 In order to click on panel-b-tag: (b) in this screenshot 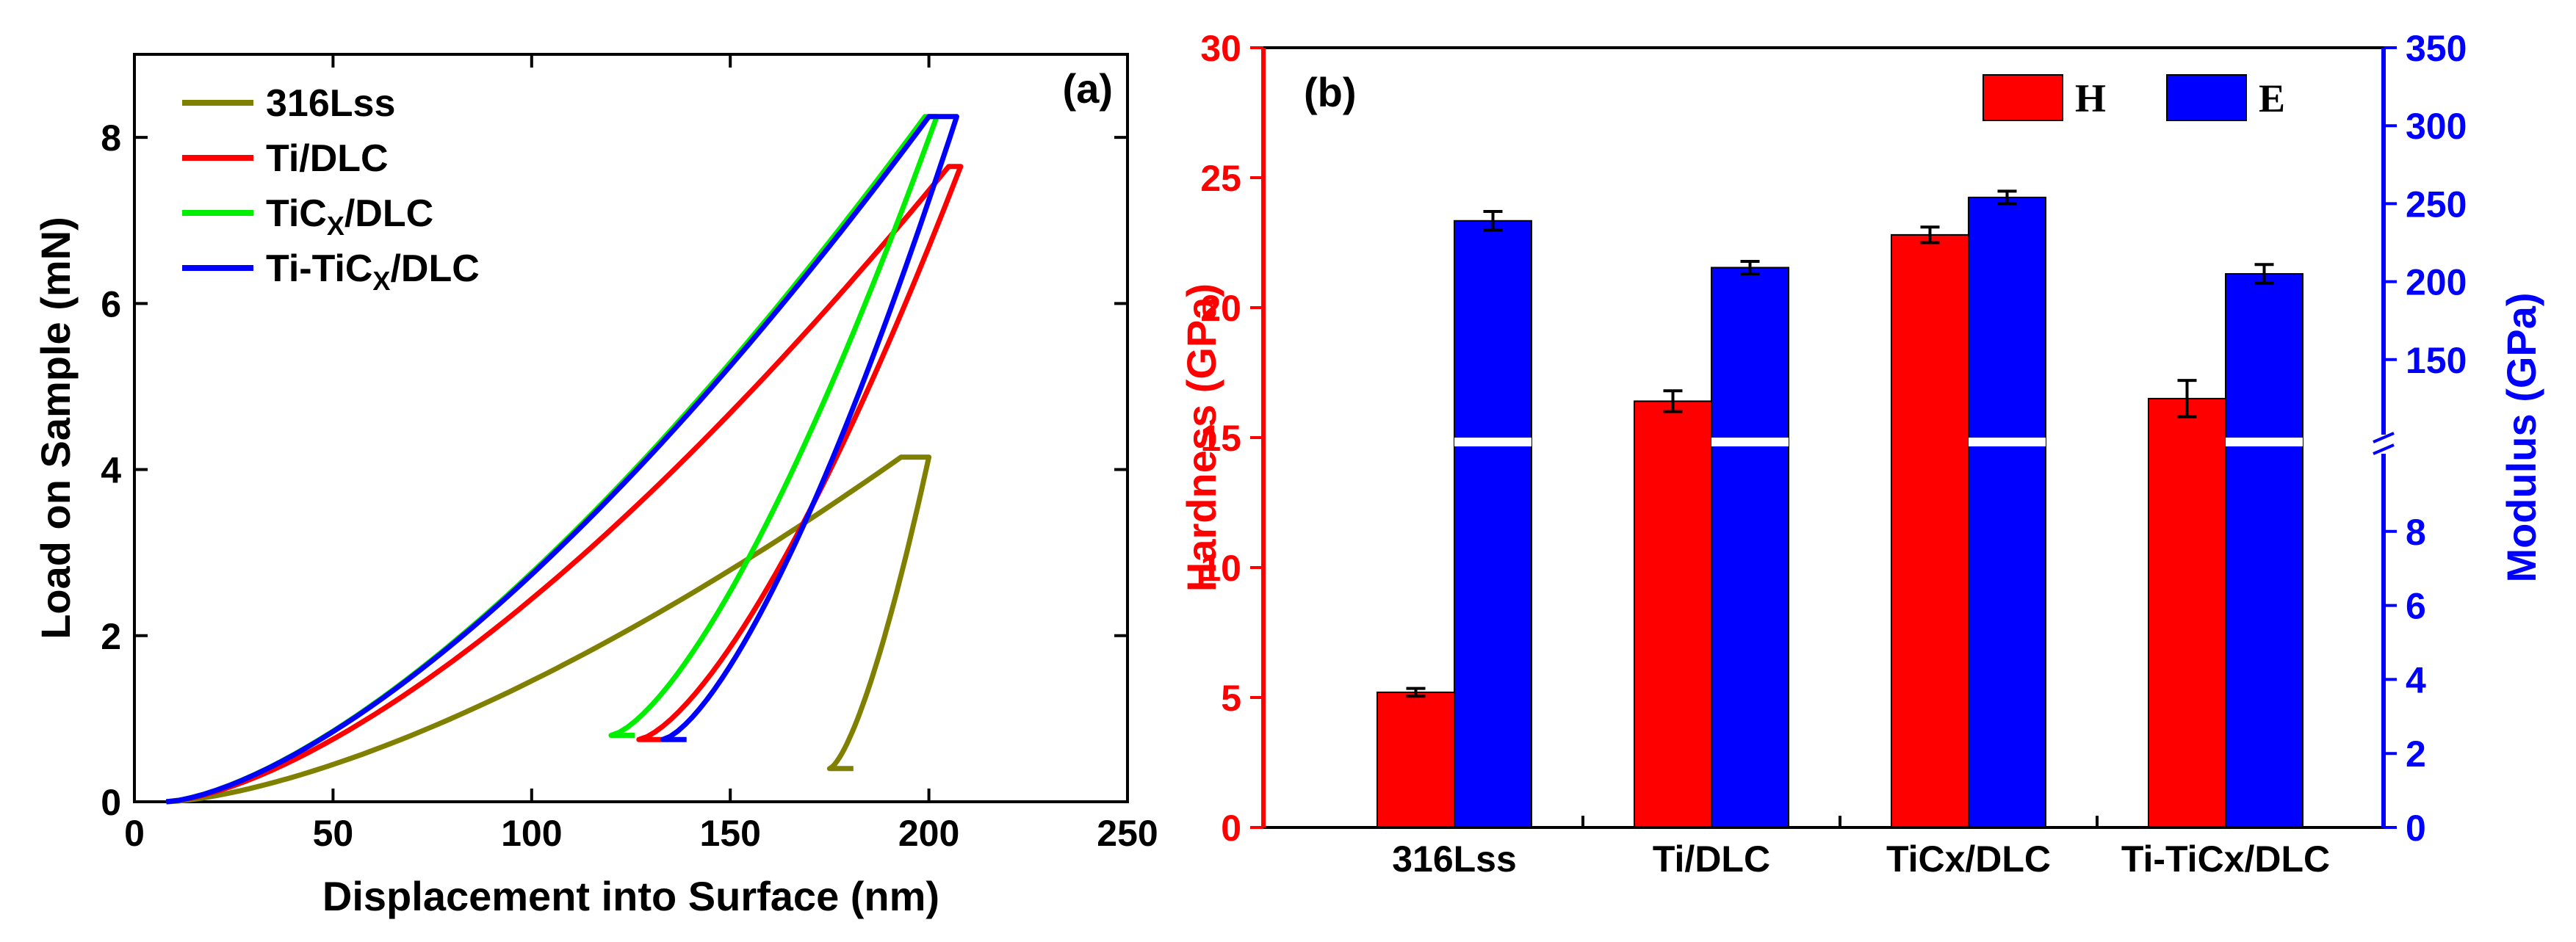, I will do `click(1330, 92)`.